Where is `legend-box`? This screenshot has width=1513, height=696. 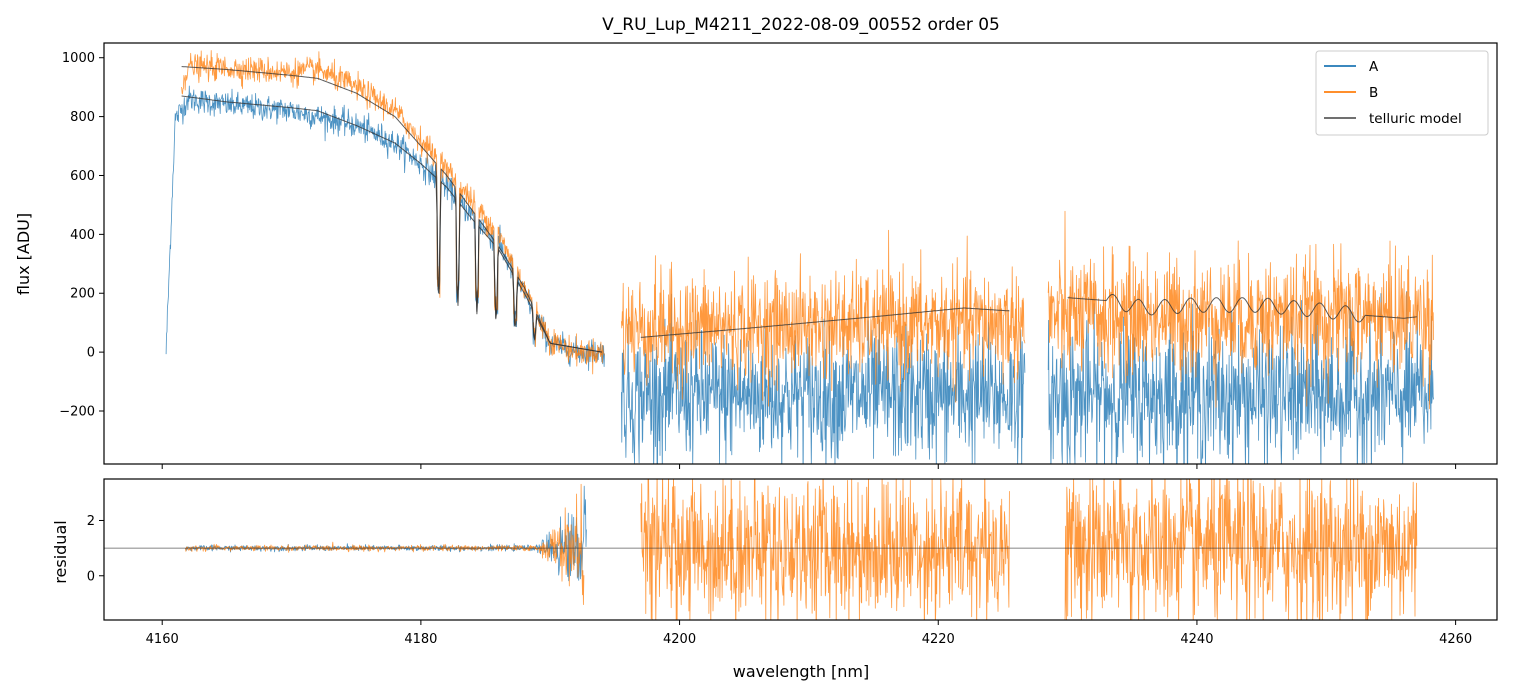 legend-box is located at coordinates (1402, 93).